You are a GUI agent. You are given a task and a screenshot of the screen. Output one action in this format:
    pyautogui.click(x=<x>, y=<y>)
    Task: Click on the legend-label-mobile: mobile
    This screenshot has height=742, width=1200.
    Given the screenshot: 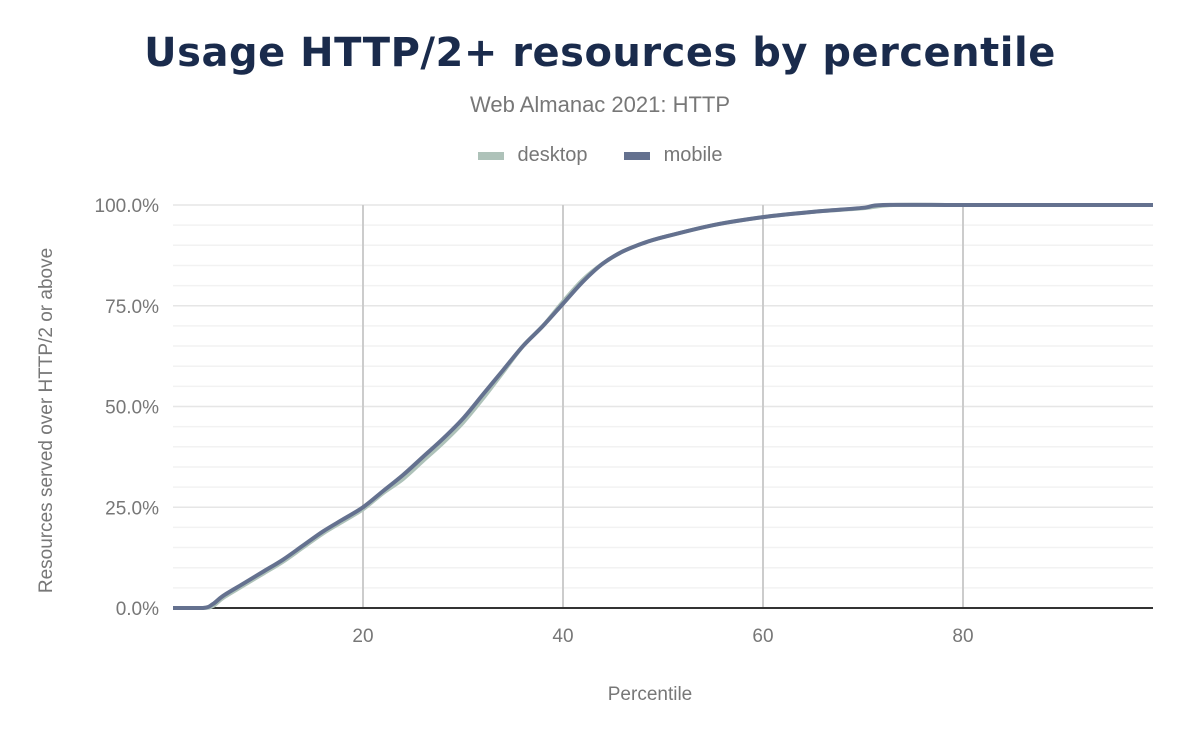 What is the action you would take?
    pyautogui.click(x=693, y=155)
    